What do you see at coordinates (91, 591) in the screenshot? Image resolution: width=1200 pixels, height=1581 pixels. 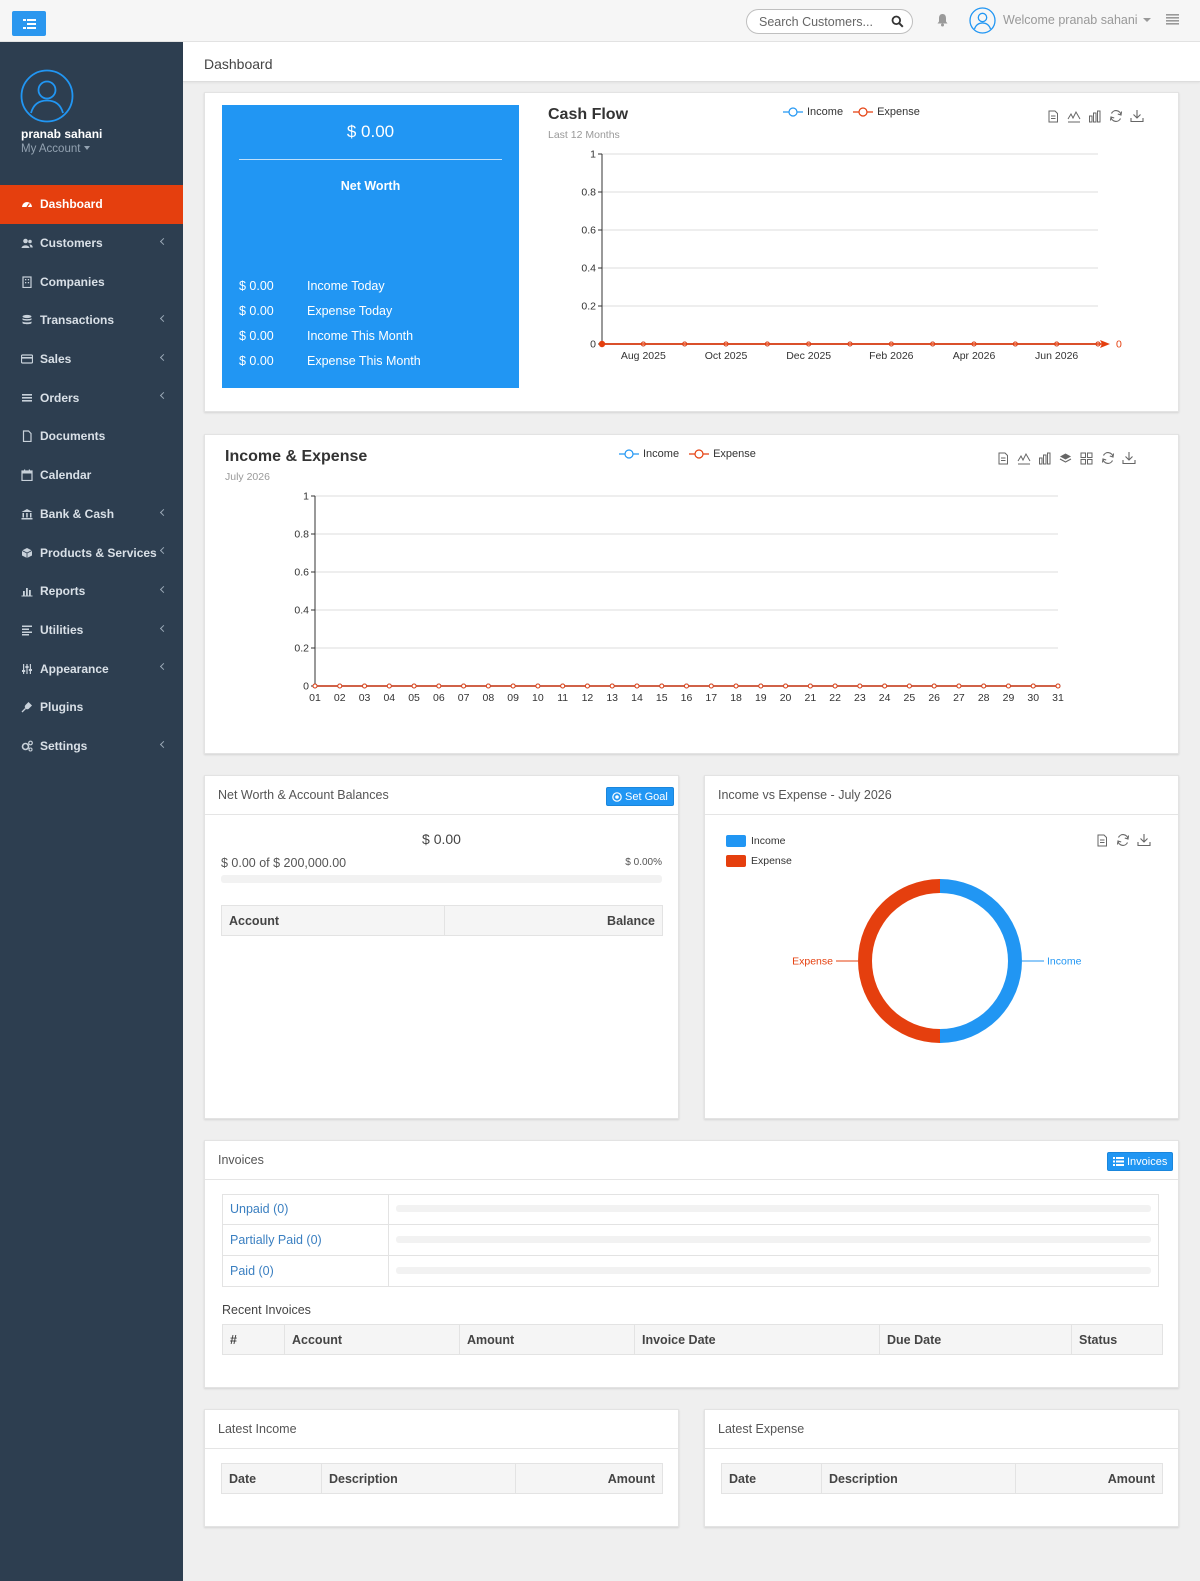 I see `sidebar-item-reports: Reports` at bounding box center [91, 591].